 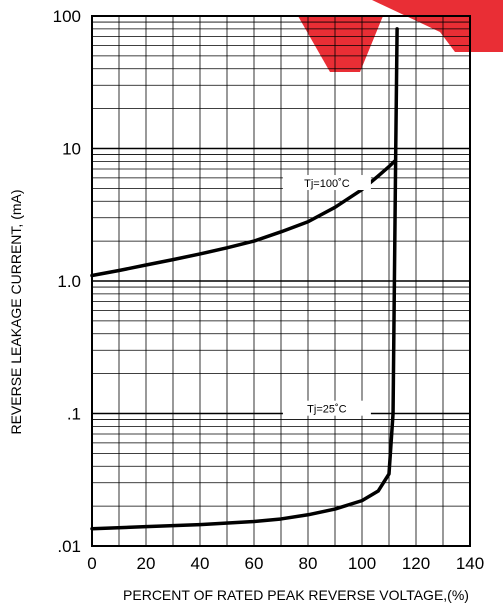 What do you see at coordinates (285, 563) in the screenshot?
I see `x-tick-labels: 0 20 40 60 80 100 120 140` at bounding box center [285, 563].